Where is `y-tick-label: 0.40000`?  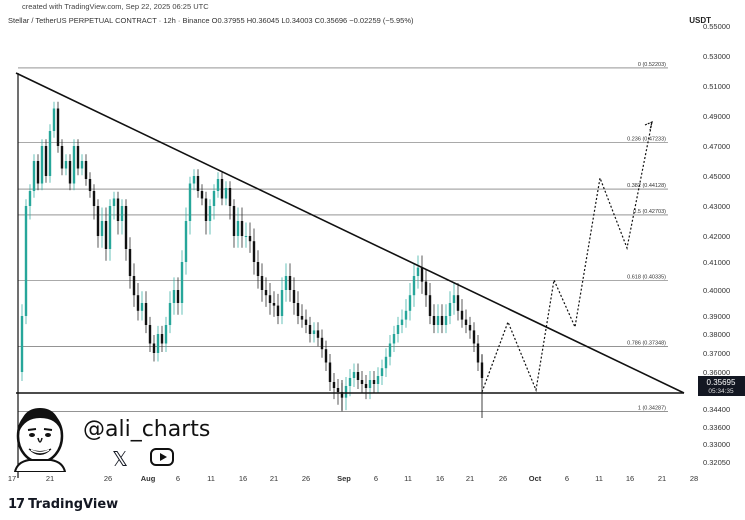
y-tick-label: 0.40000 is located at coordinates (716, 290).